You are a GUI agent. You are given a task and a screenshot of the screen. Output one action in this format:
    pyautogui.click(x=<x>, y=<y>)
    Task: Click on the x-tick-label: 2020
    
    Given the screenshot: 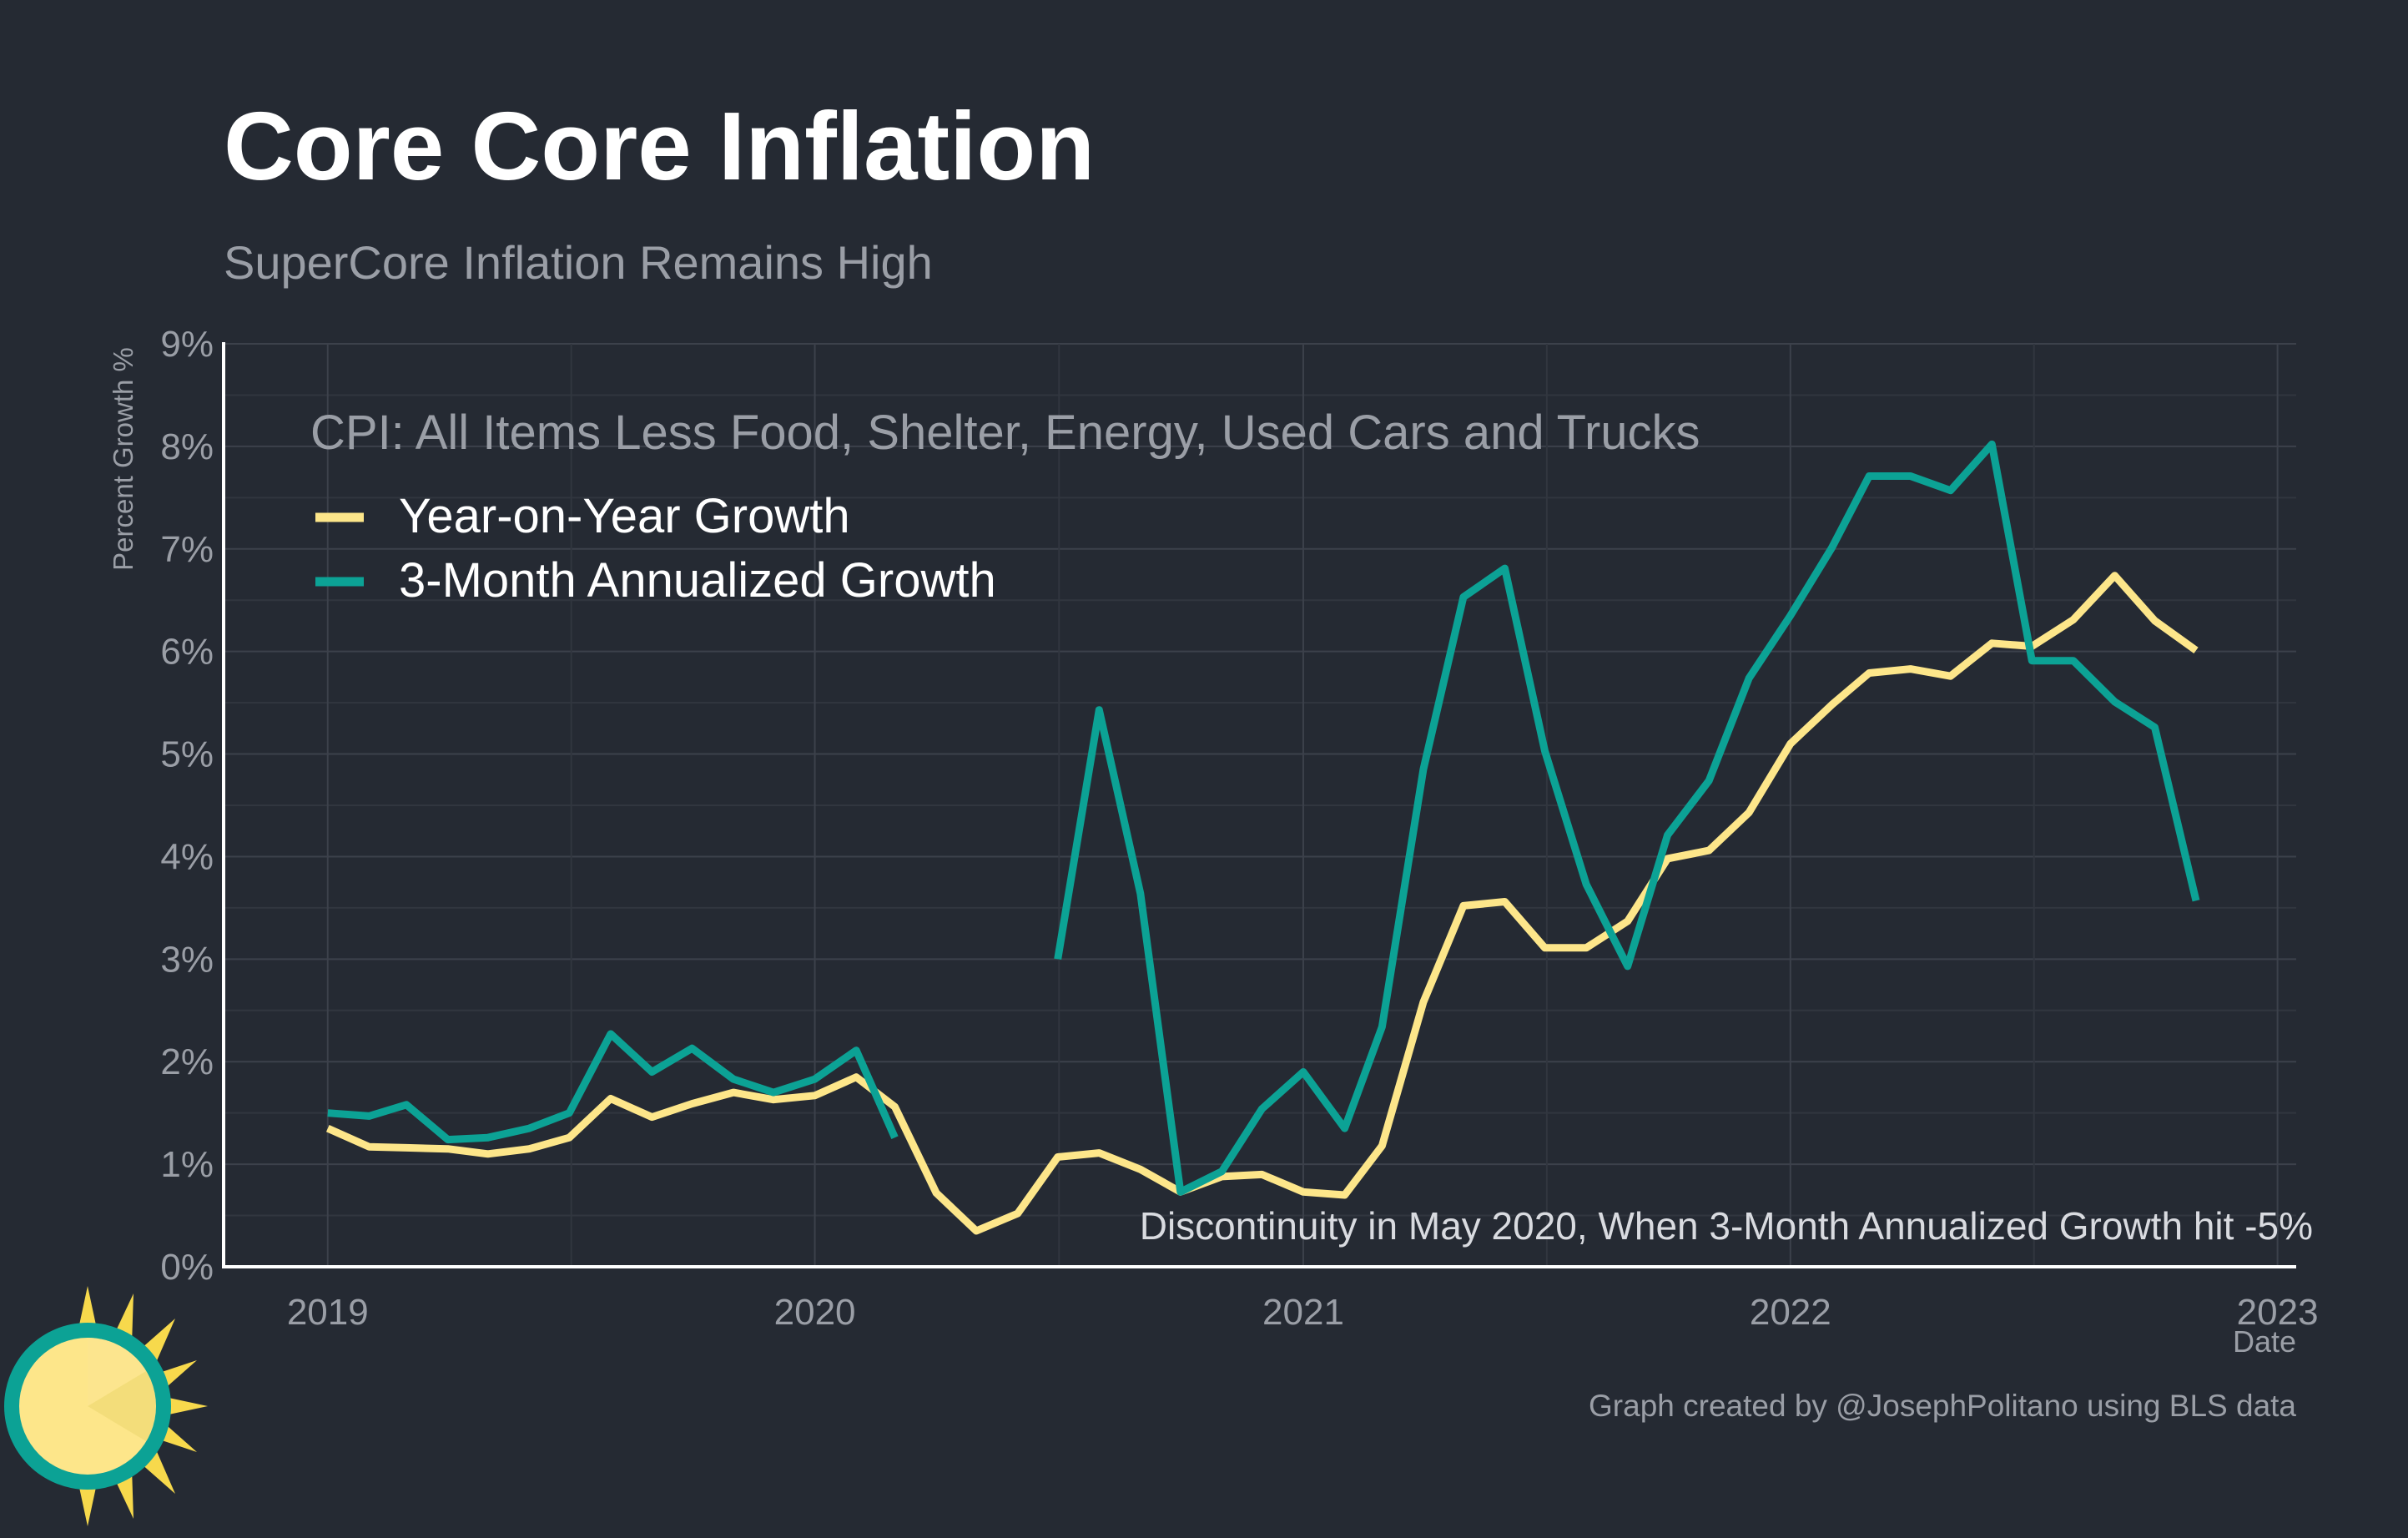 What is the action you would take?
    pyautogui.click(x=815, y=1312)
    